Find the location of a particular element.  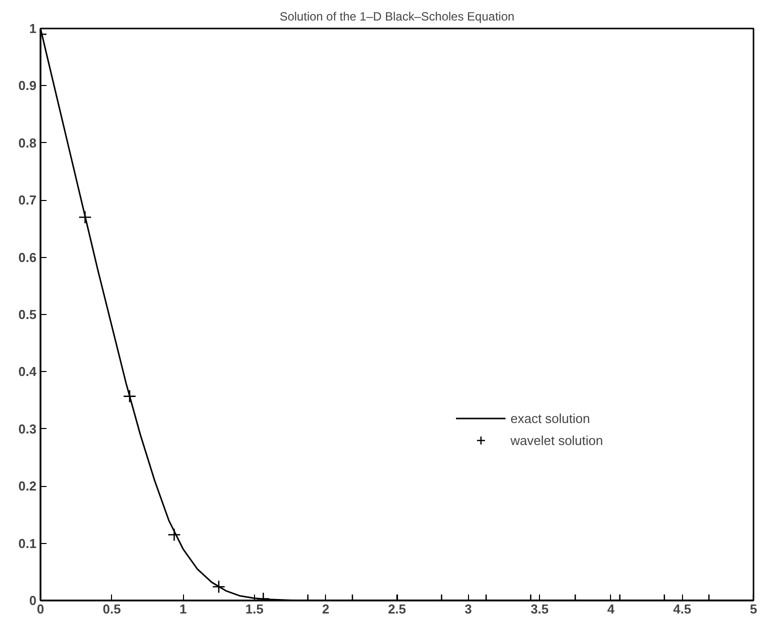

x-tick-label: 2 is located at coordinates (326, 609).